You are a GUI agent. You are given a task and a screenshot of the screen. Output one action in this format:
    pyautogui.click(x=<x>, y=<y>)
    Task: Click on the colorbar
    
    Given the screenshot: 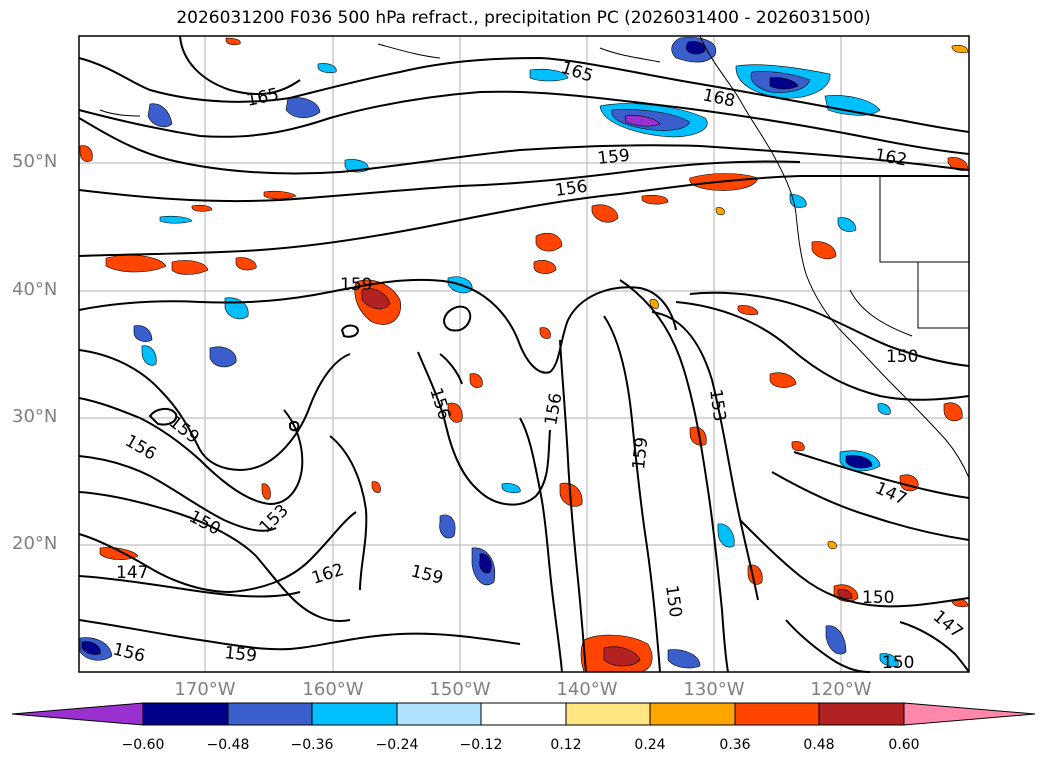 What is the action you would take?
    pyautogui.click(x=523, y=714)
    